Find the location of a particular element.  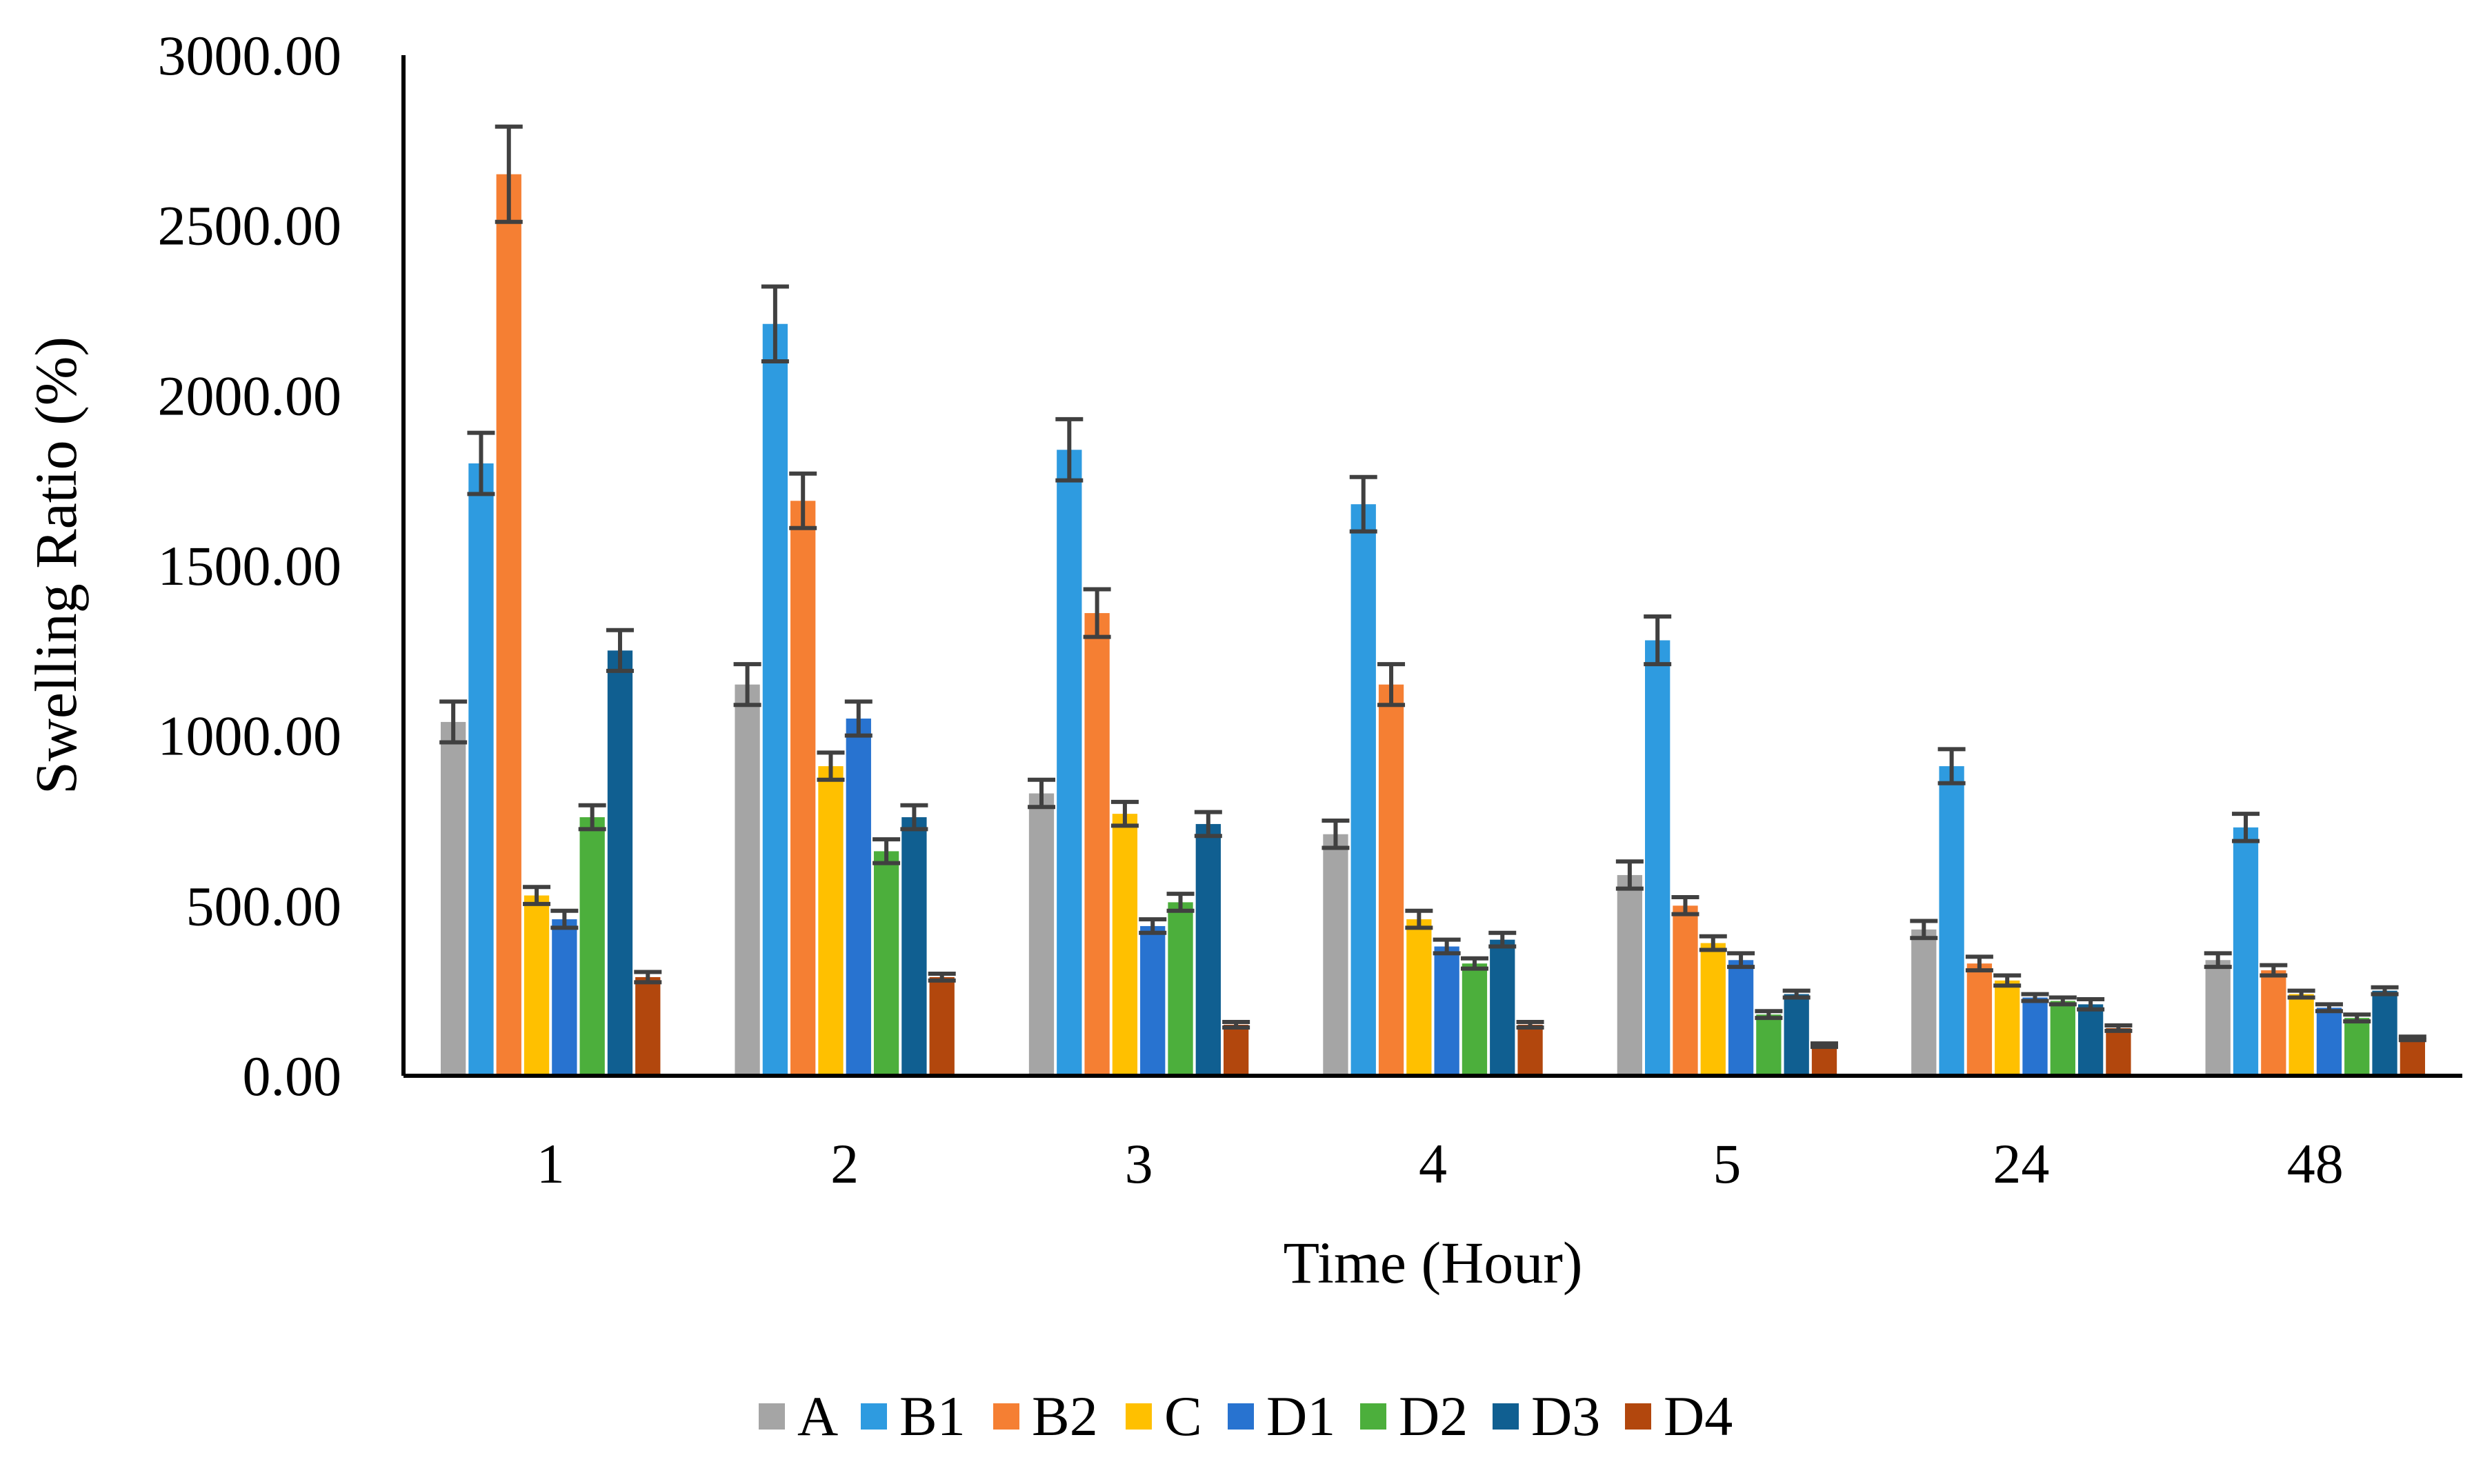

bar-d1-t2 is located at coordinates (858, 898).